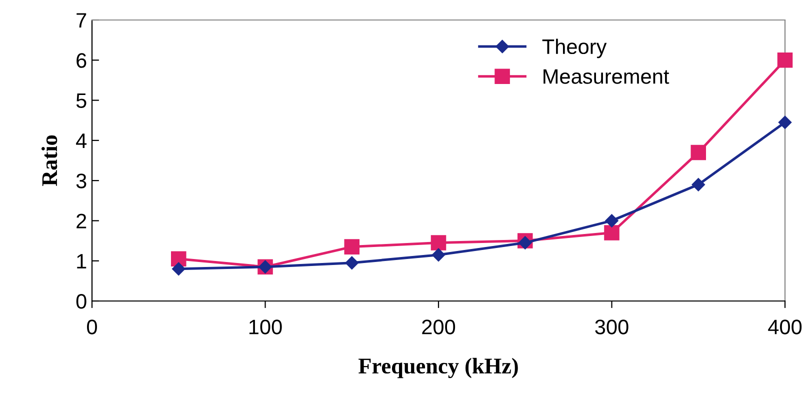 This screenshot has width=811, height=403. What do you see at coordinates (81, 221) in the screenshot?
I see `y-tick-label: 2` at bounding box center [81, 221].